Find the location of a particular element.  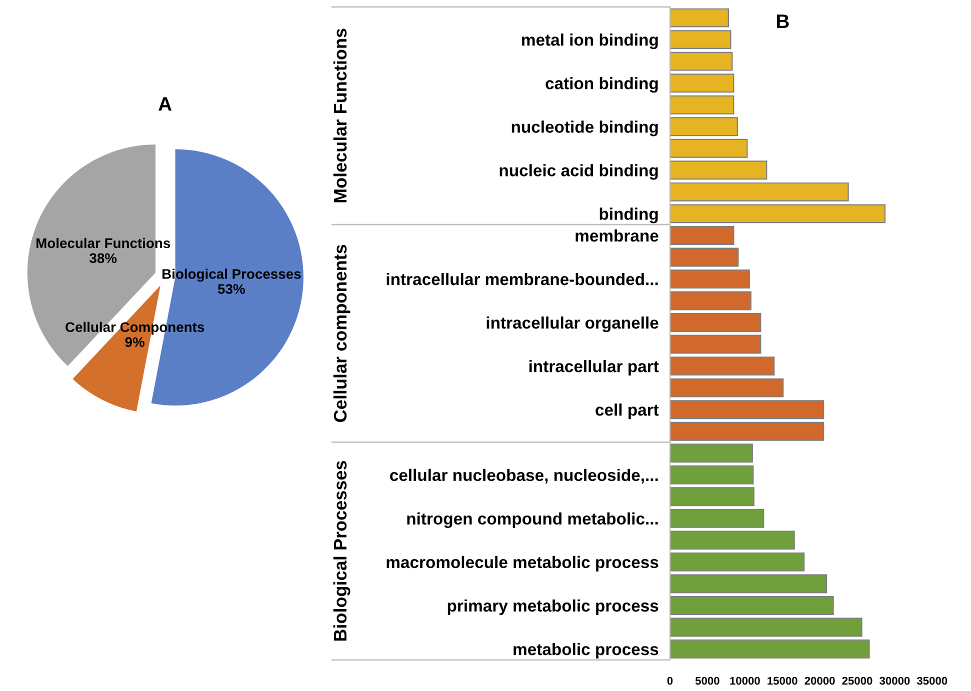

y-tick-label: nucleic acid binding is located at coordinates (579, 172).